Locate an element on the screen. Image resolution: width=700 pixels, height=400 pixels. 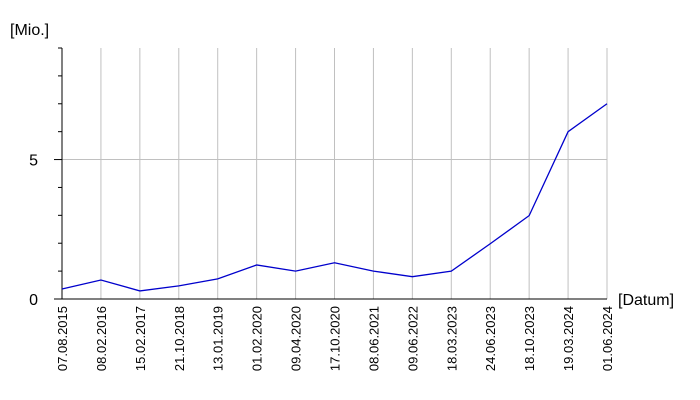
y-tick-label: 5 is located at coordinates (33, 161).